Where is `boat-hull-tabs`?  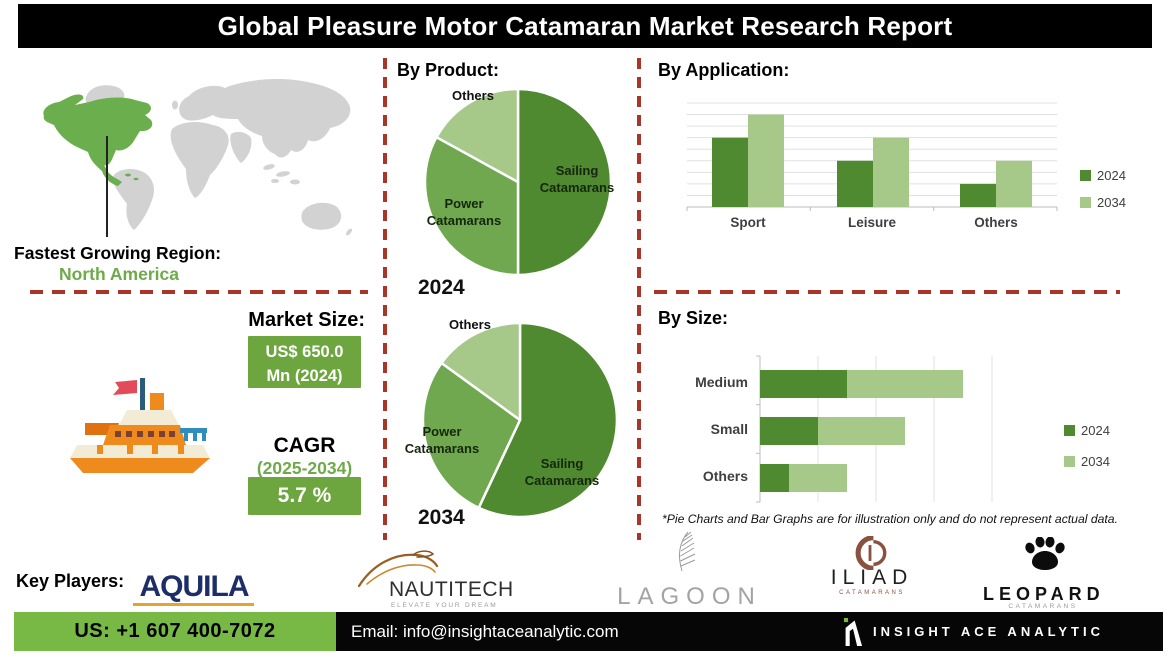 boat-hull-tabs is located at coordinates (140, 449).